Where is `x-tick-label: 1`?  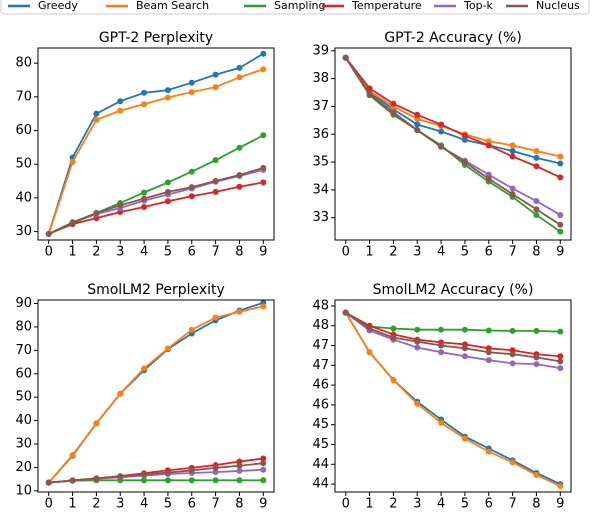
x-tick-label: 1 is located at coordinates (369, 504).